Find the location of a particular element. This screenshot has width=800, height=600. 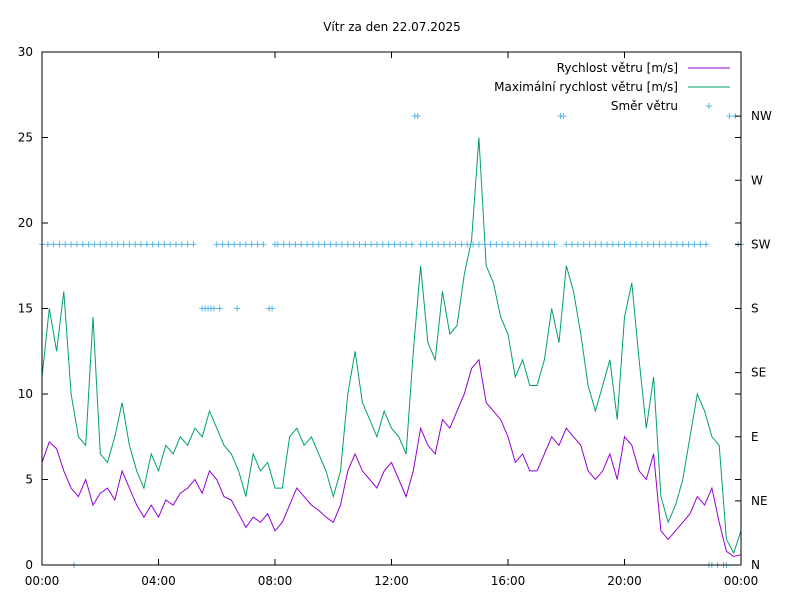

y2-tick-label: SW is located at coordinates (761, 244).